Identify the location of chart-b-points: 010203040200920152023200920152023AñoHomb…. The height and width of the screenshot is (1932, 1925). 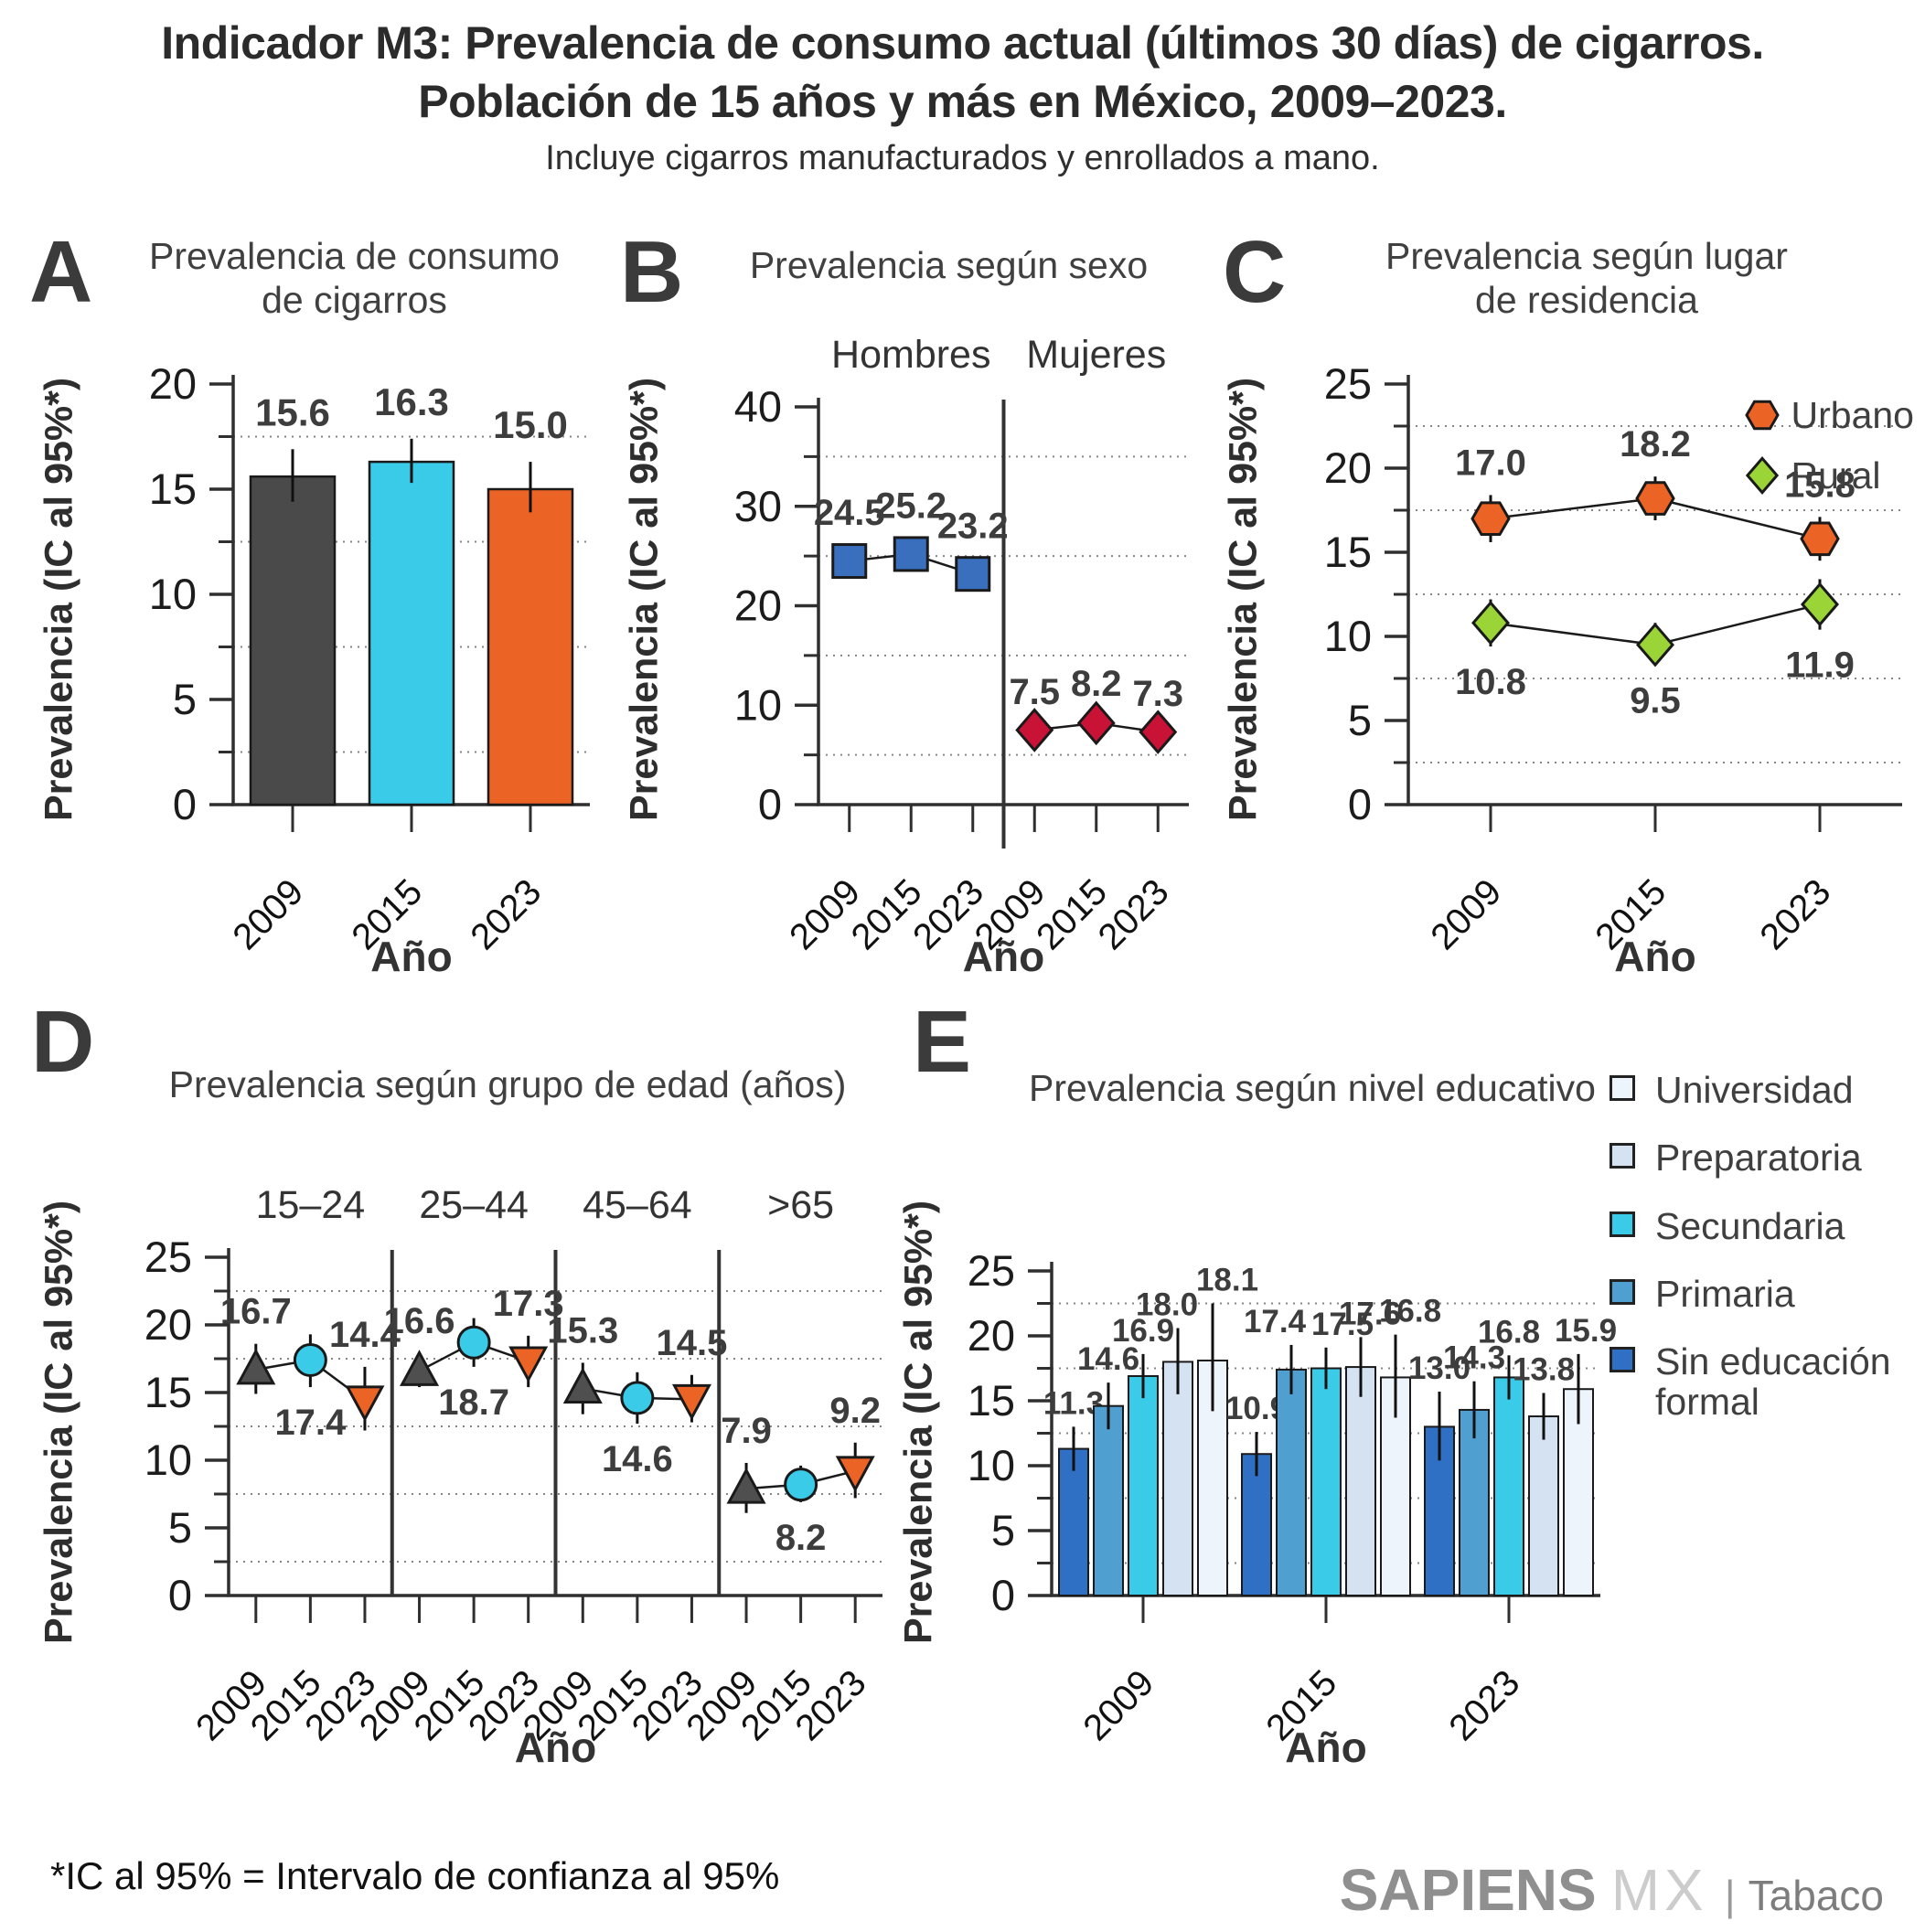
(961, 655).